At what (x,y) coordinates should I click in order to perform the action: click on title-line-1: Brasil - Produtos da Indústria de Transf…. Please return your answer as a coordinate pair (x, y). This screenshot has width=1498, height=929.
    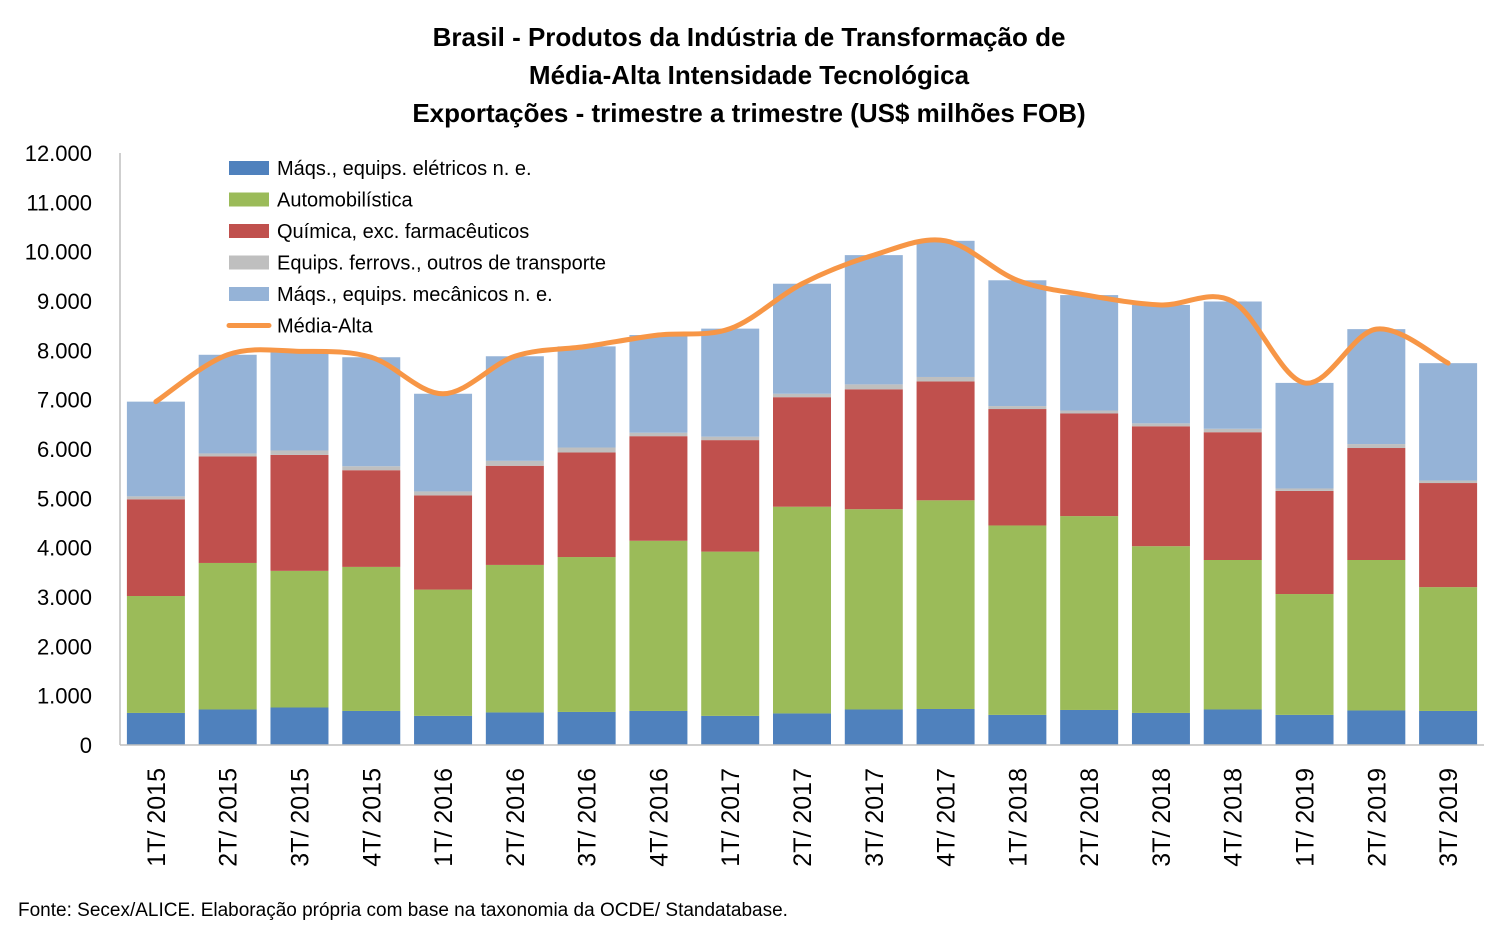
    Looking at the image, I should click on (749, 37).